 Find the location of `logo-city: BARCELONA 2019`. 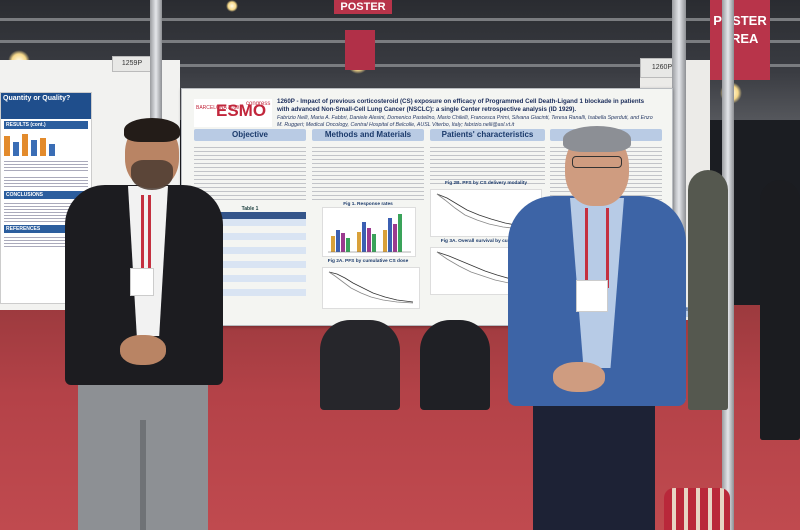

logo-city: BARCELONA 2019 is located at coordinates (218, 108).